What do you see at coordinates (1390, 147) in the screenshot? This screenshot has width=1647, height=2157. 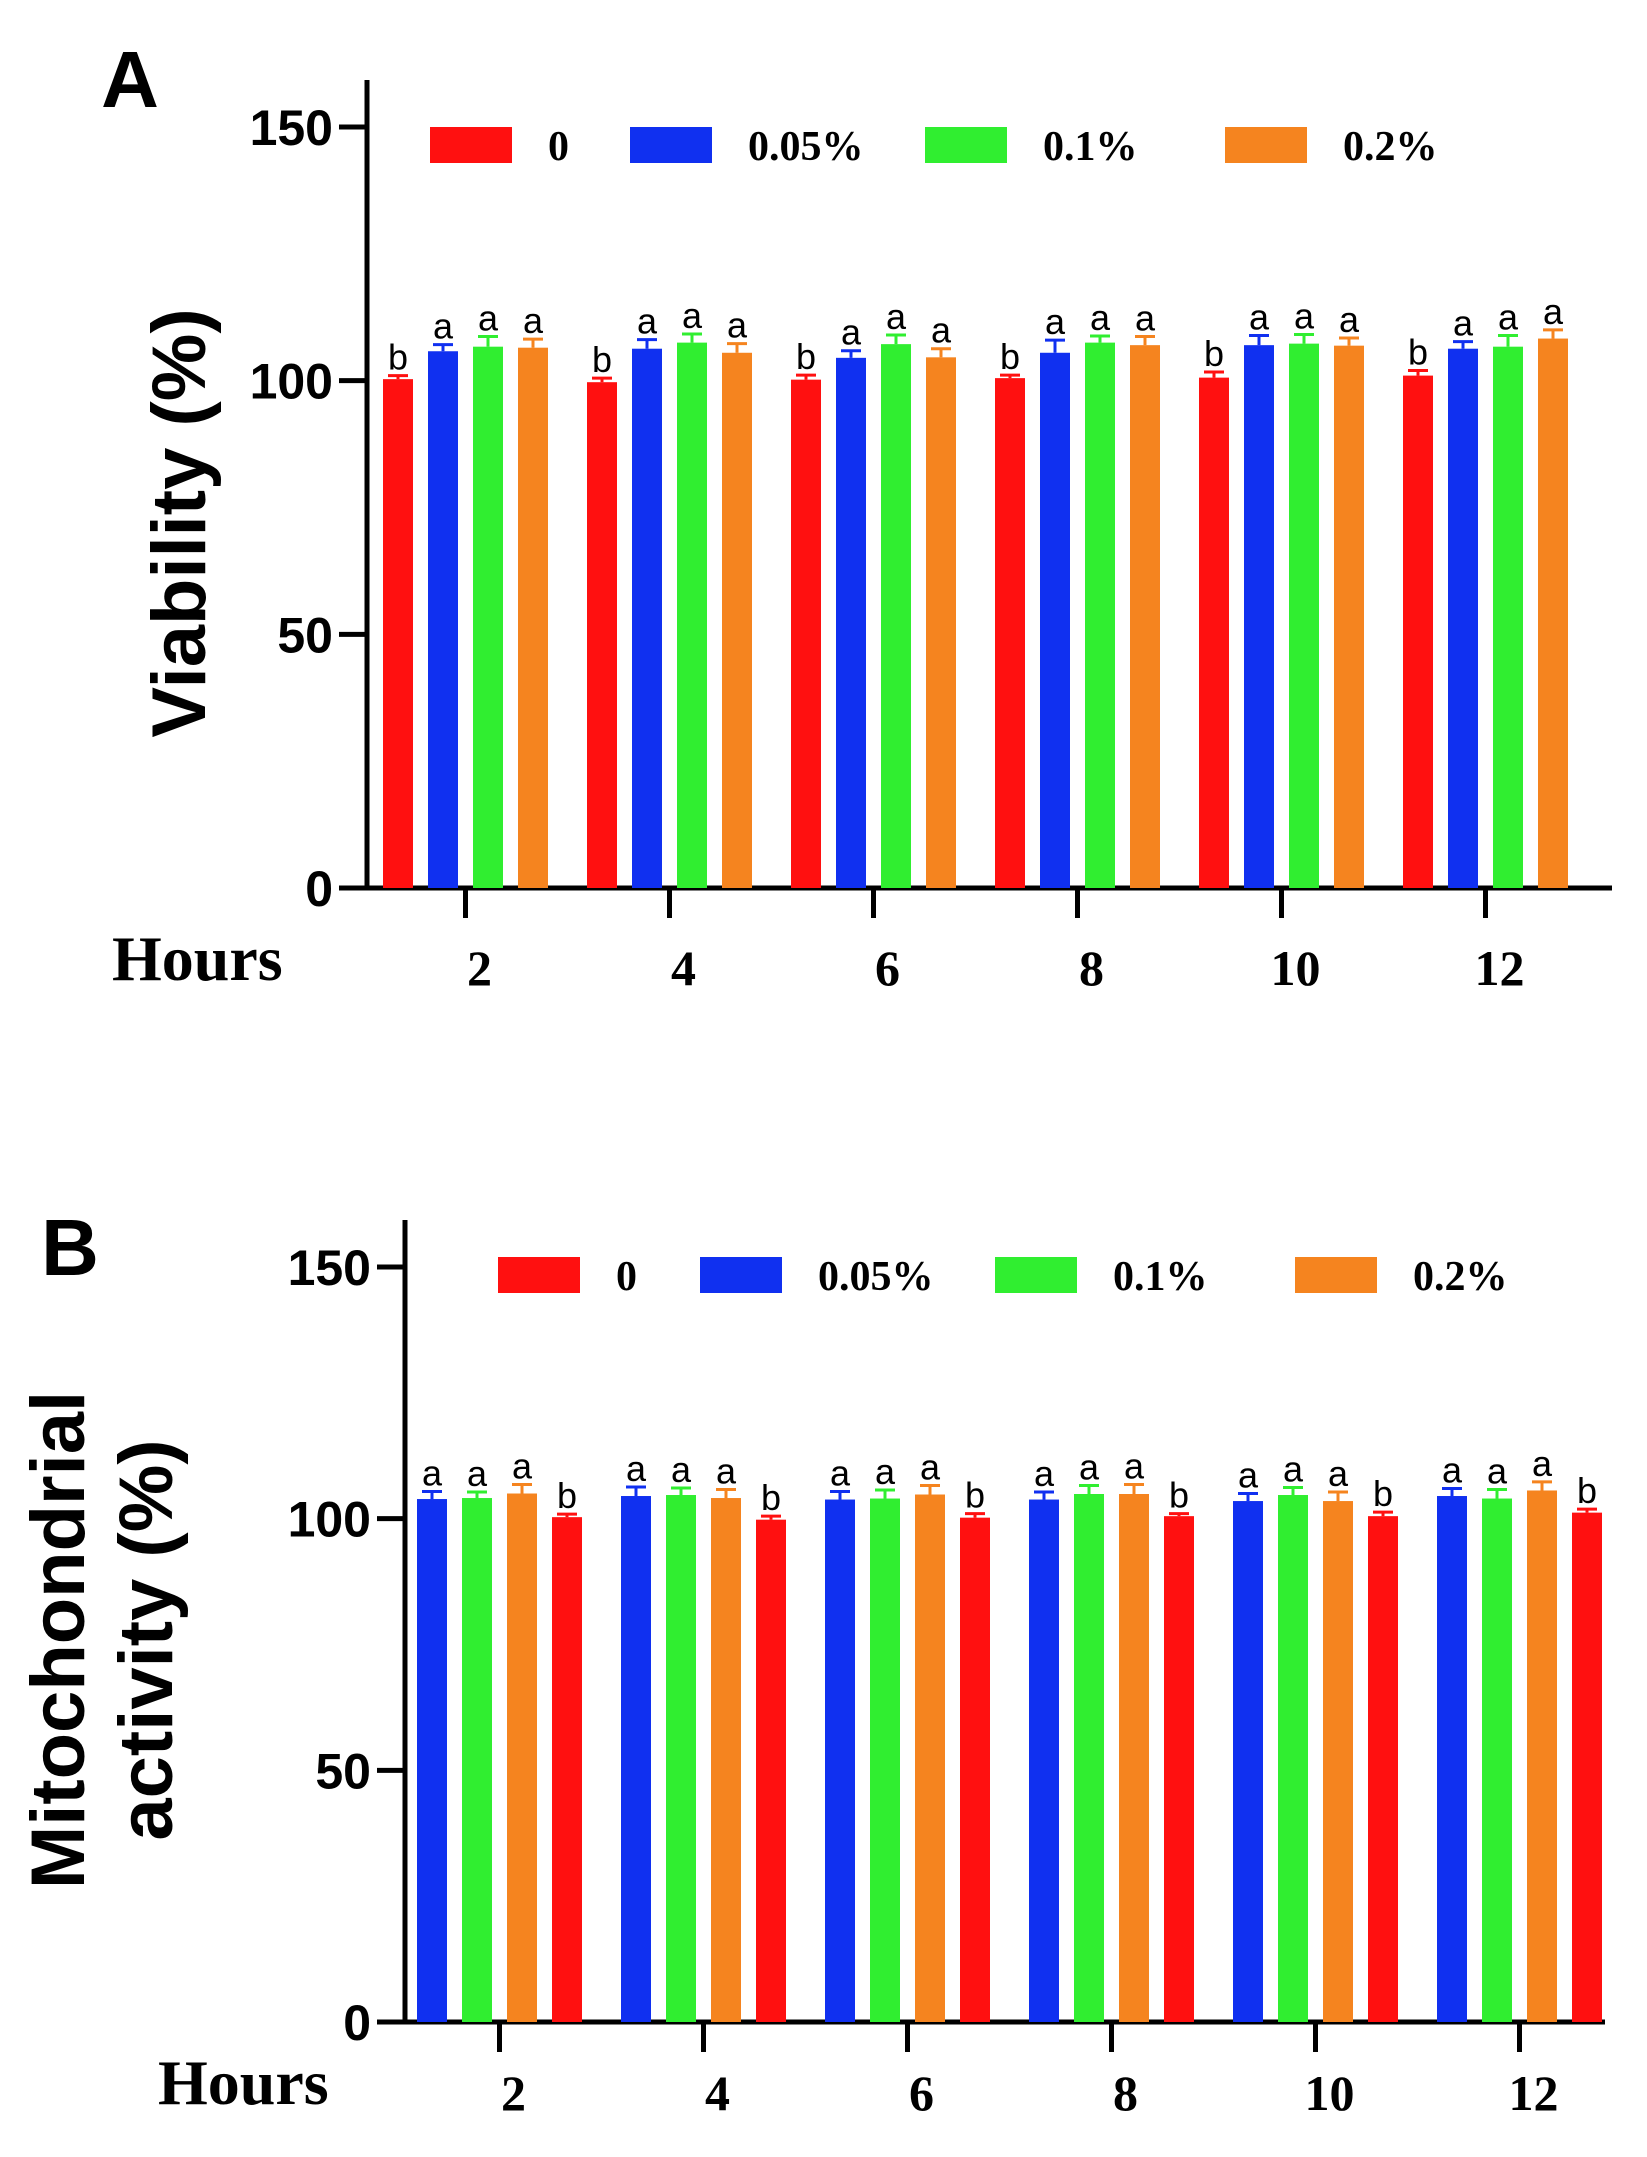 I see `legend-label: 0.2%` at bounding box center [1390, 147].